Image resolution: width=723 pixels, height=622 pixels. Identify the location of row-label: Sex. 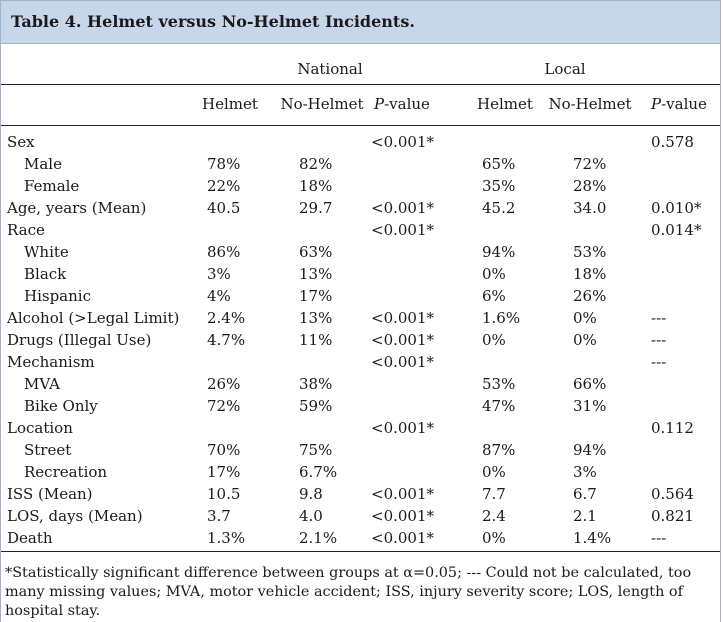
(21, 142).